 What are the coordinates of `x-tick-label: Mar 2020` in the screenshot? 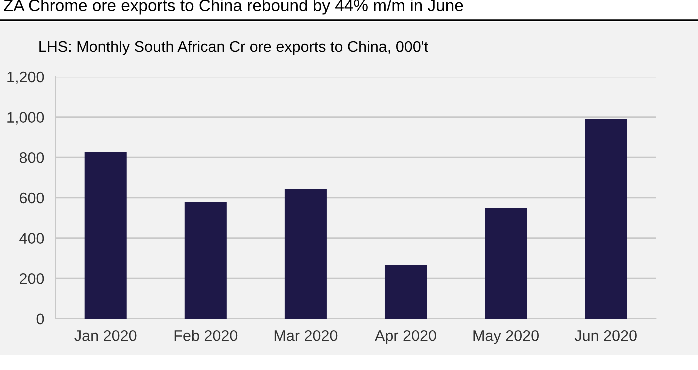 It's located at (306, 336).